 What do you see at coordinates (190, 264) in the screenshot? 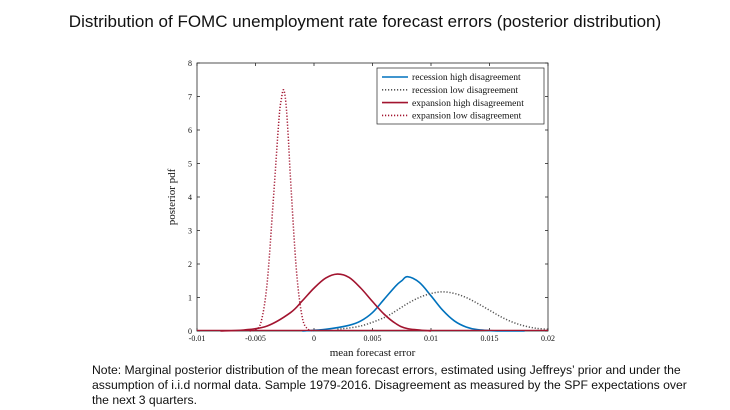
I see `y-tick-label: 2` at bounding box center [190, 264].